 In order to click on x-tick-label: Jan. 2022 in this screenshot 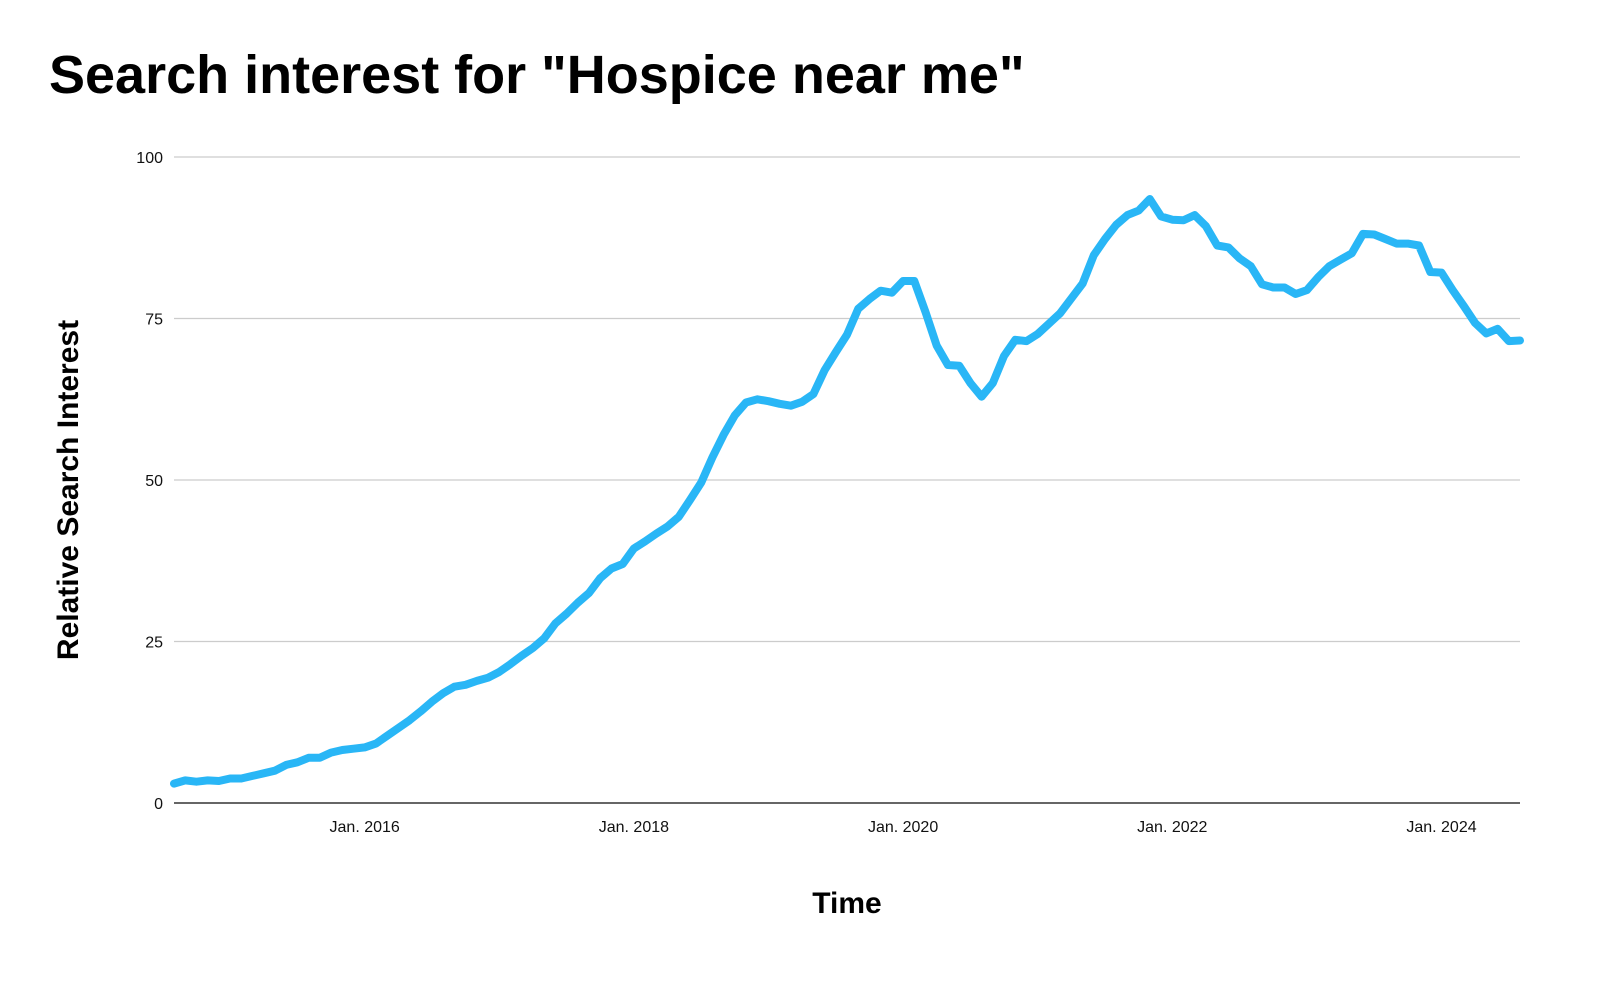, I will do `click(1172, 827)`.